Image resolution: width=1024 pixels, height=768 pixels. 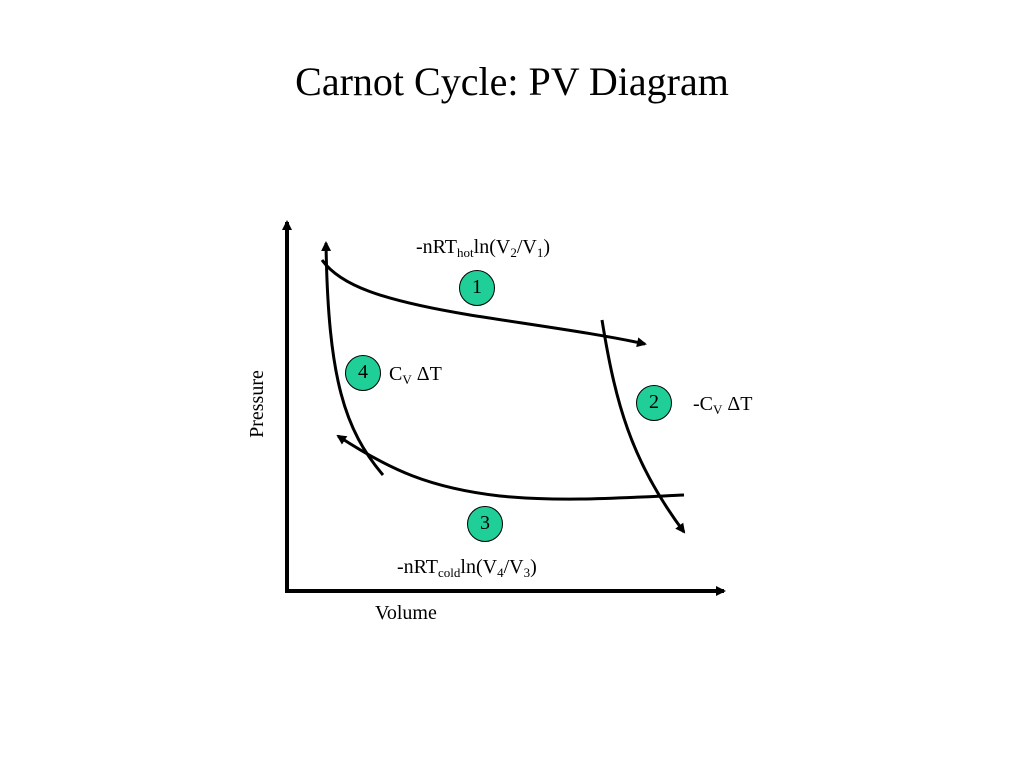 I want to click on step-3-badge: 3, so click(x=485, y=524).